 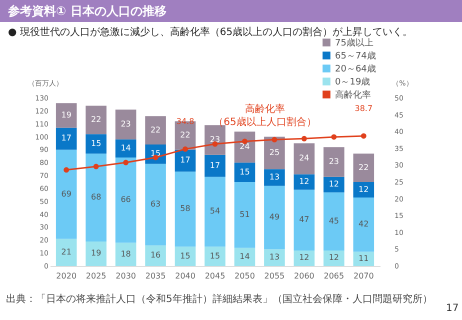 What do you see at coordinates (363, 276) in the screenshot?
I see `x-tick-label: 2070` at bounding box center [363, 276].